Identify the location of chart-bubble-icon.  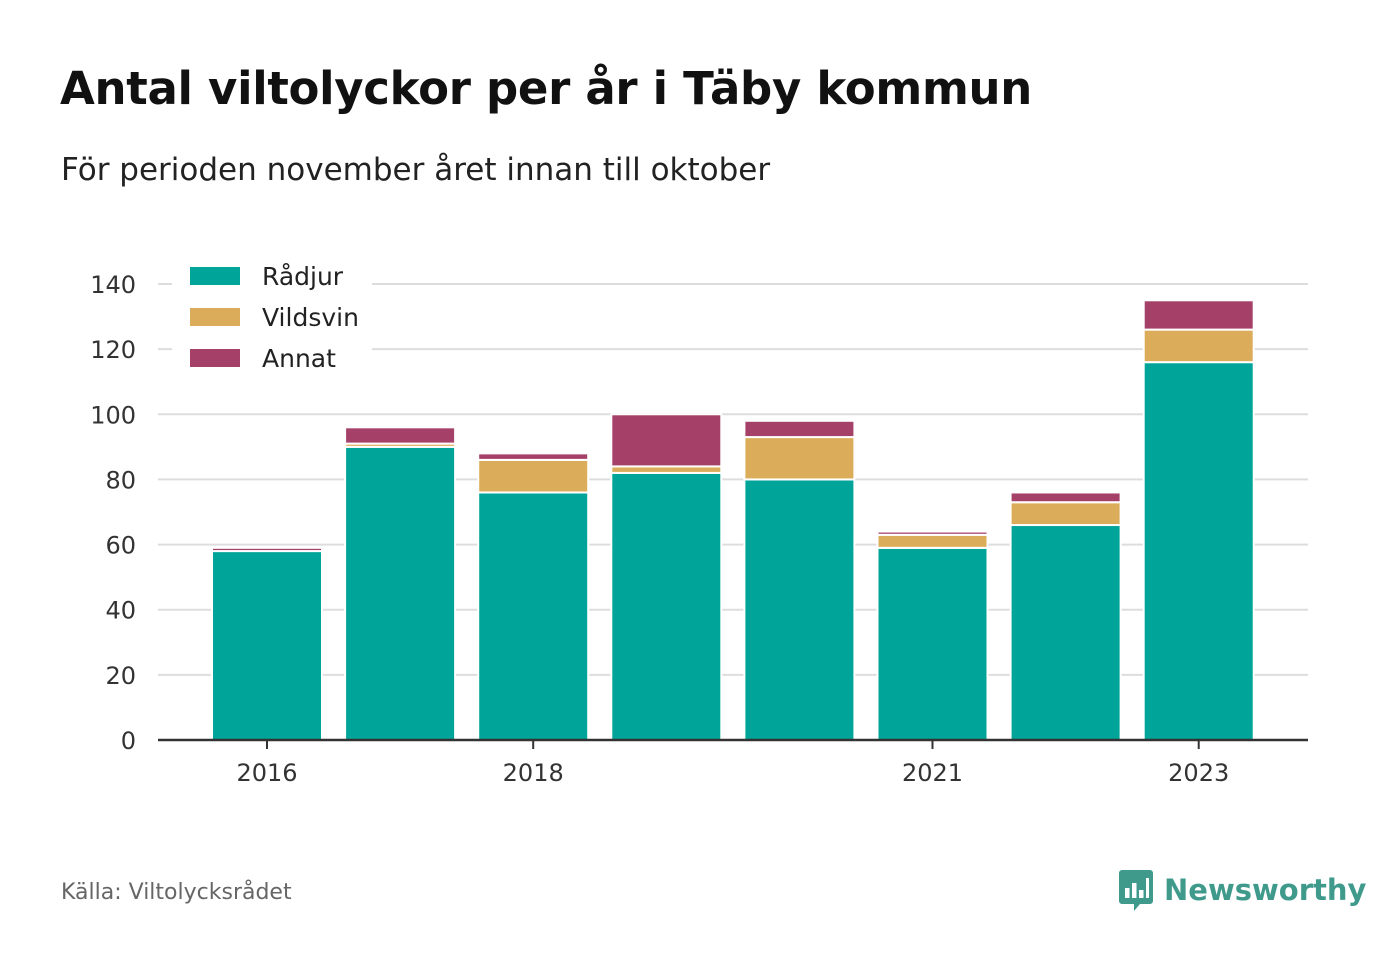
(1136, 890).